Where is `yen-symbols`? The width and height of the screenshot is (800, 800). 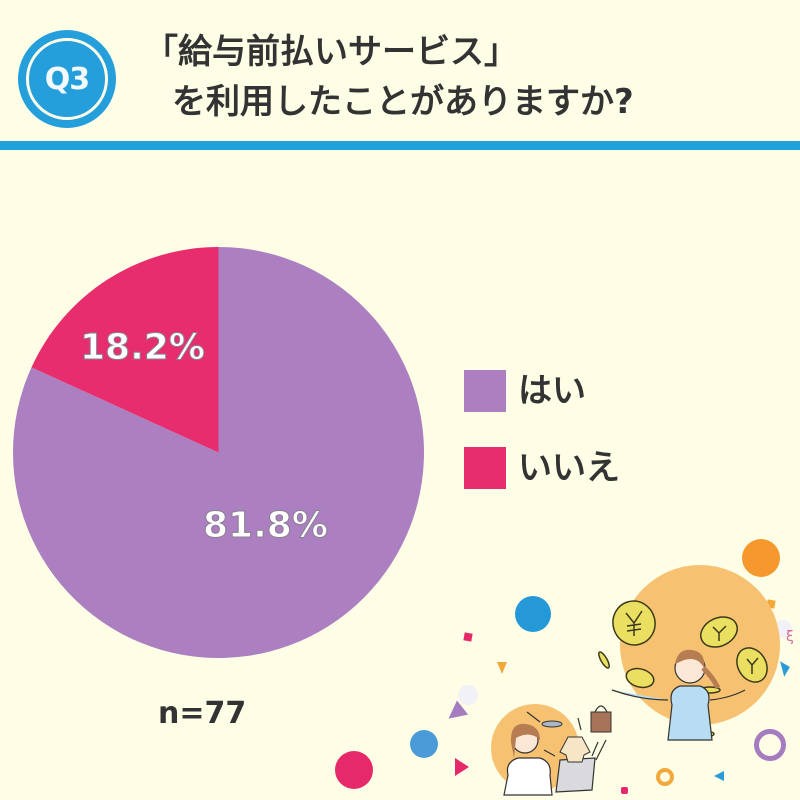
yen-symbols is located at coordinates (692, 642).